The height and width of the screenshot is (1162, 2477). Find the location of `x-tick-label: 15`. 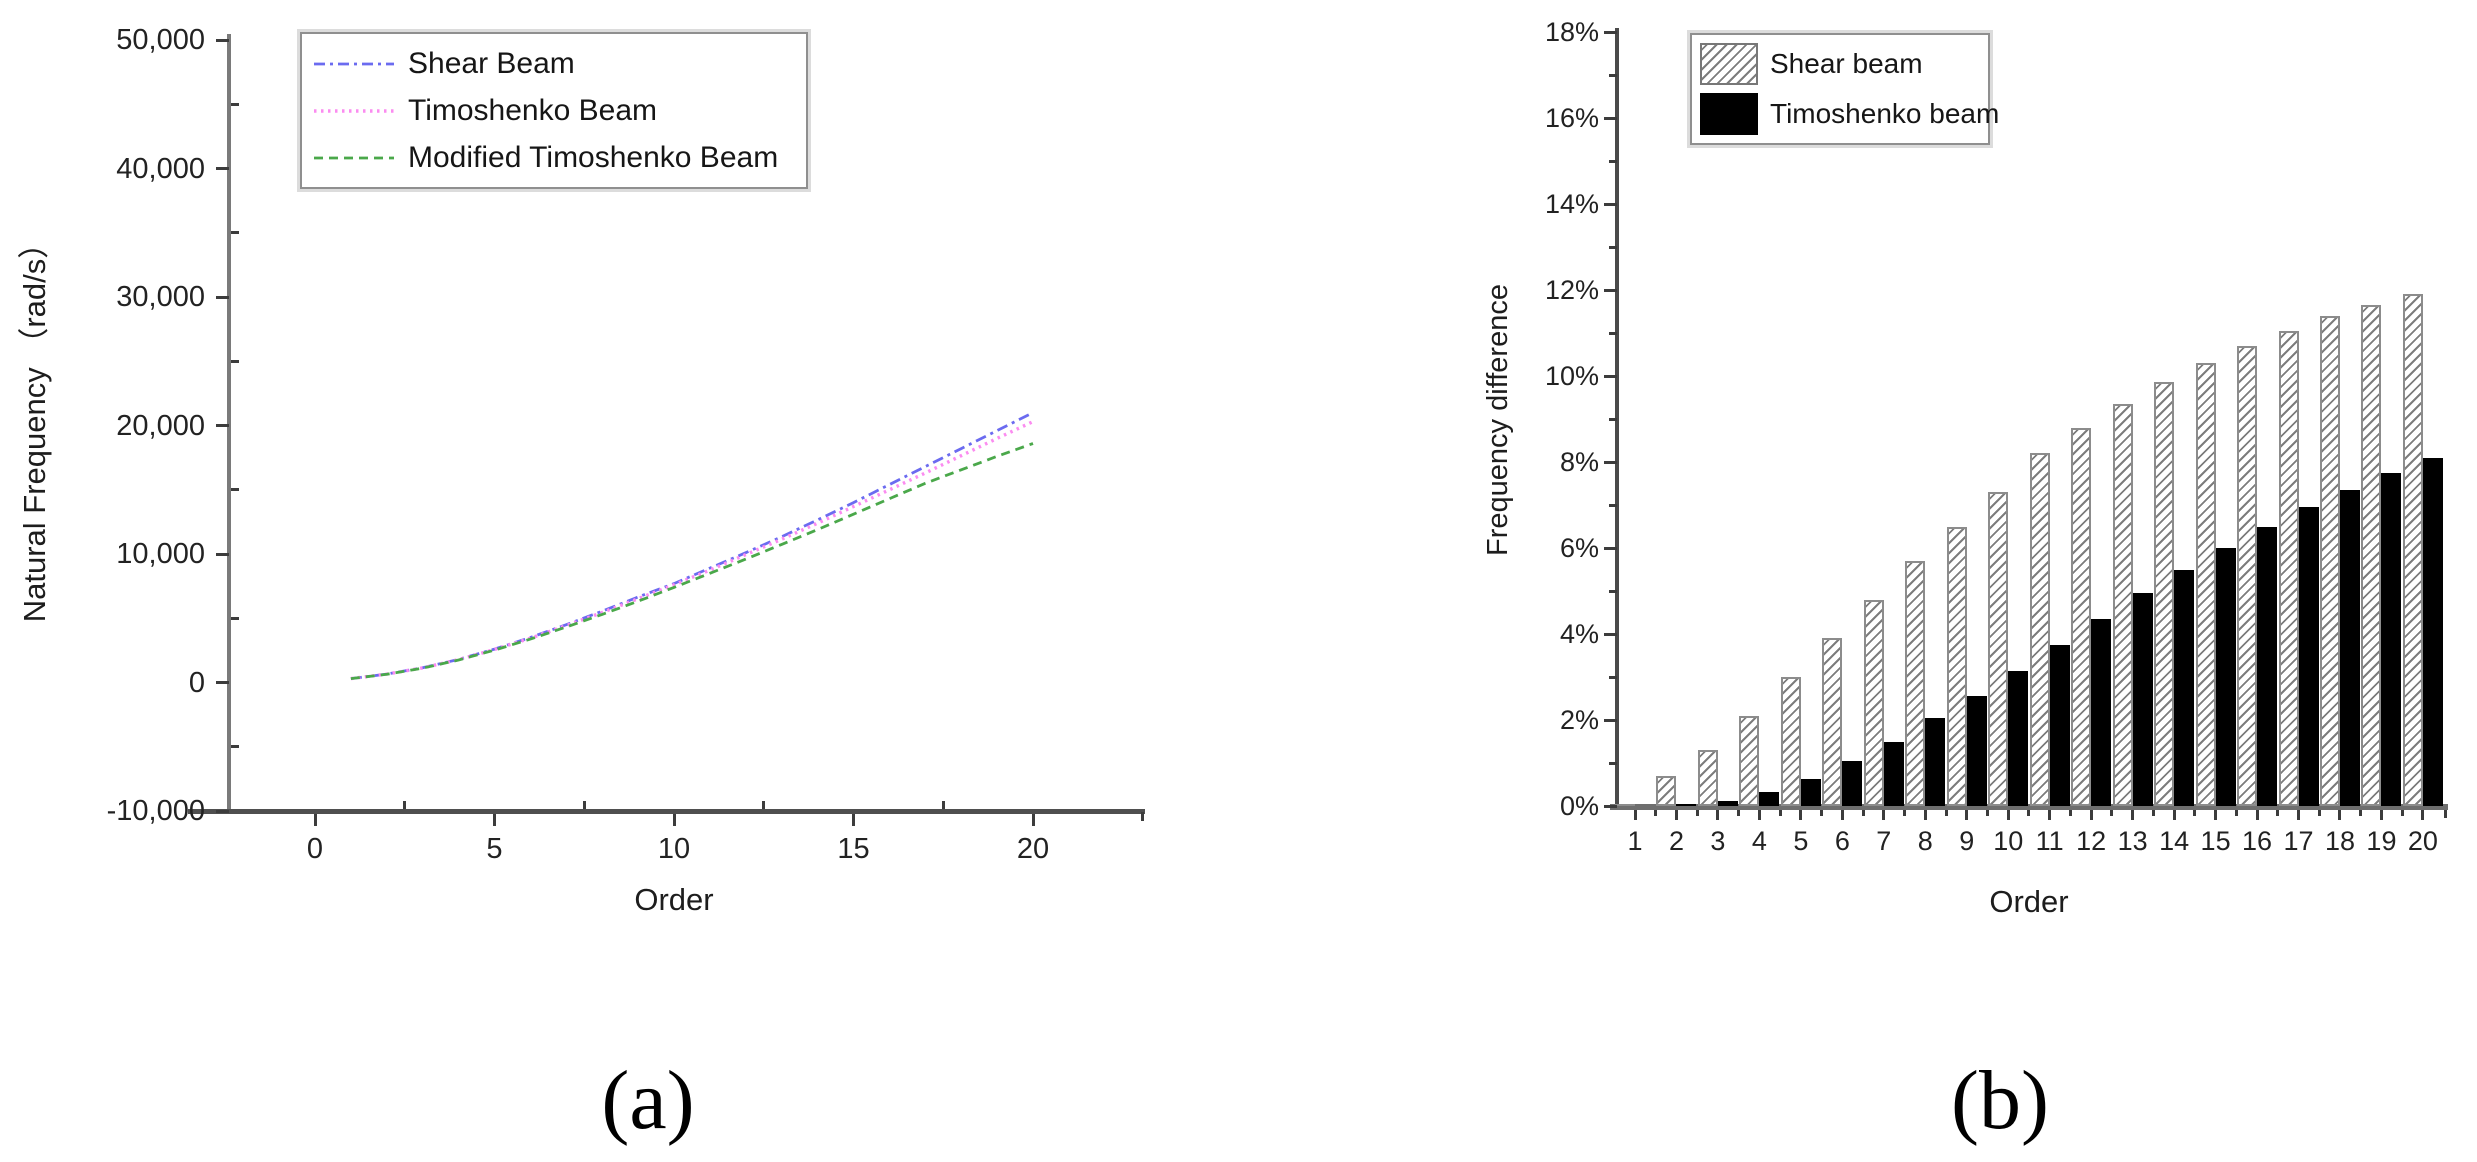

x-tick-label: 15 is located at coordinates (853, 849).